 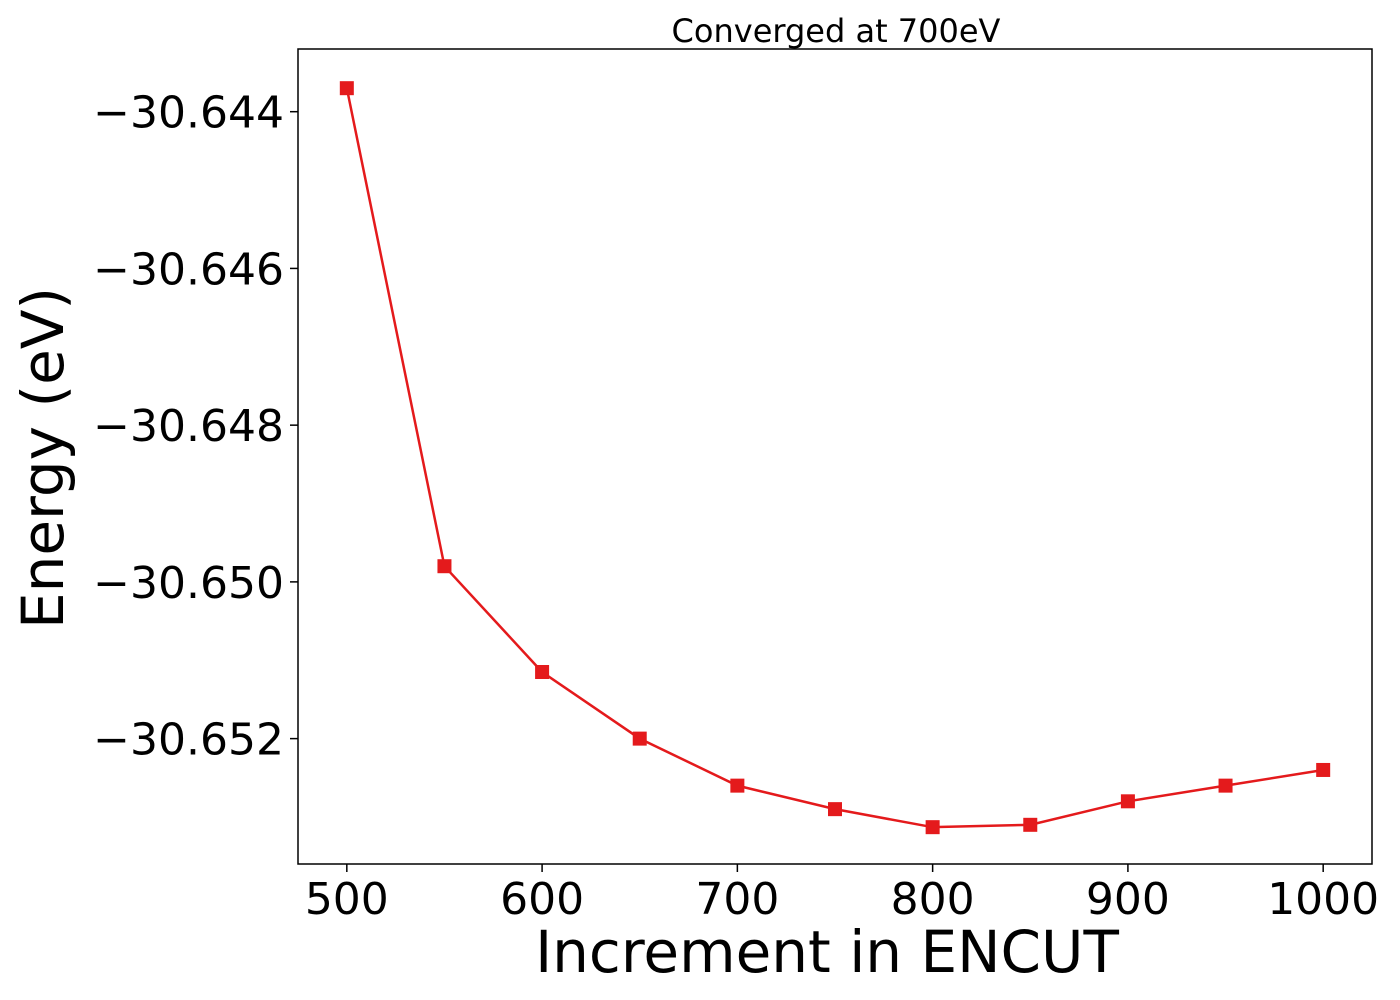 I want to click on y-axis: −30.644 −30.646 −30.648 −30.650 −30.652, so click(x=195, y=427).